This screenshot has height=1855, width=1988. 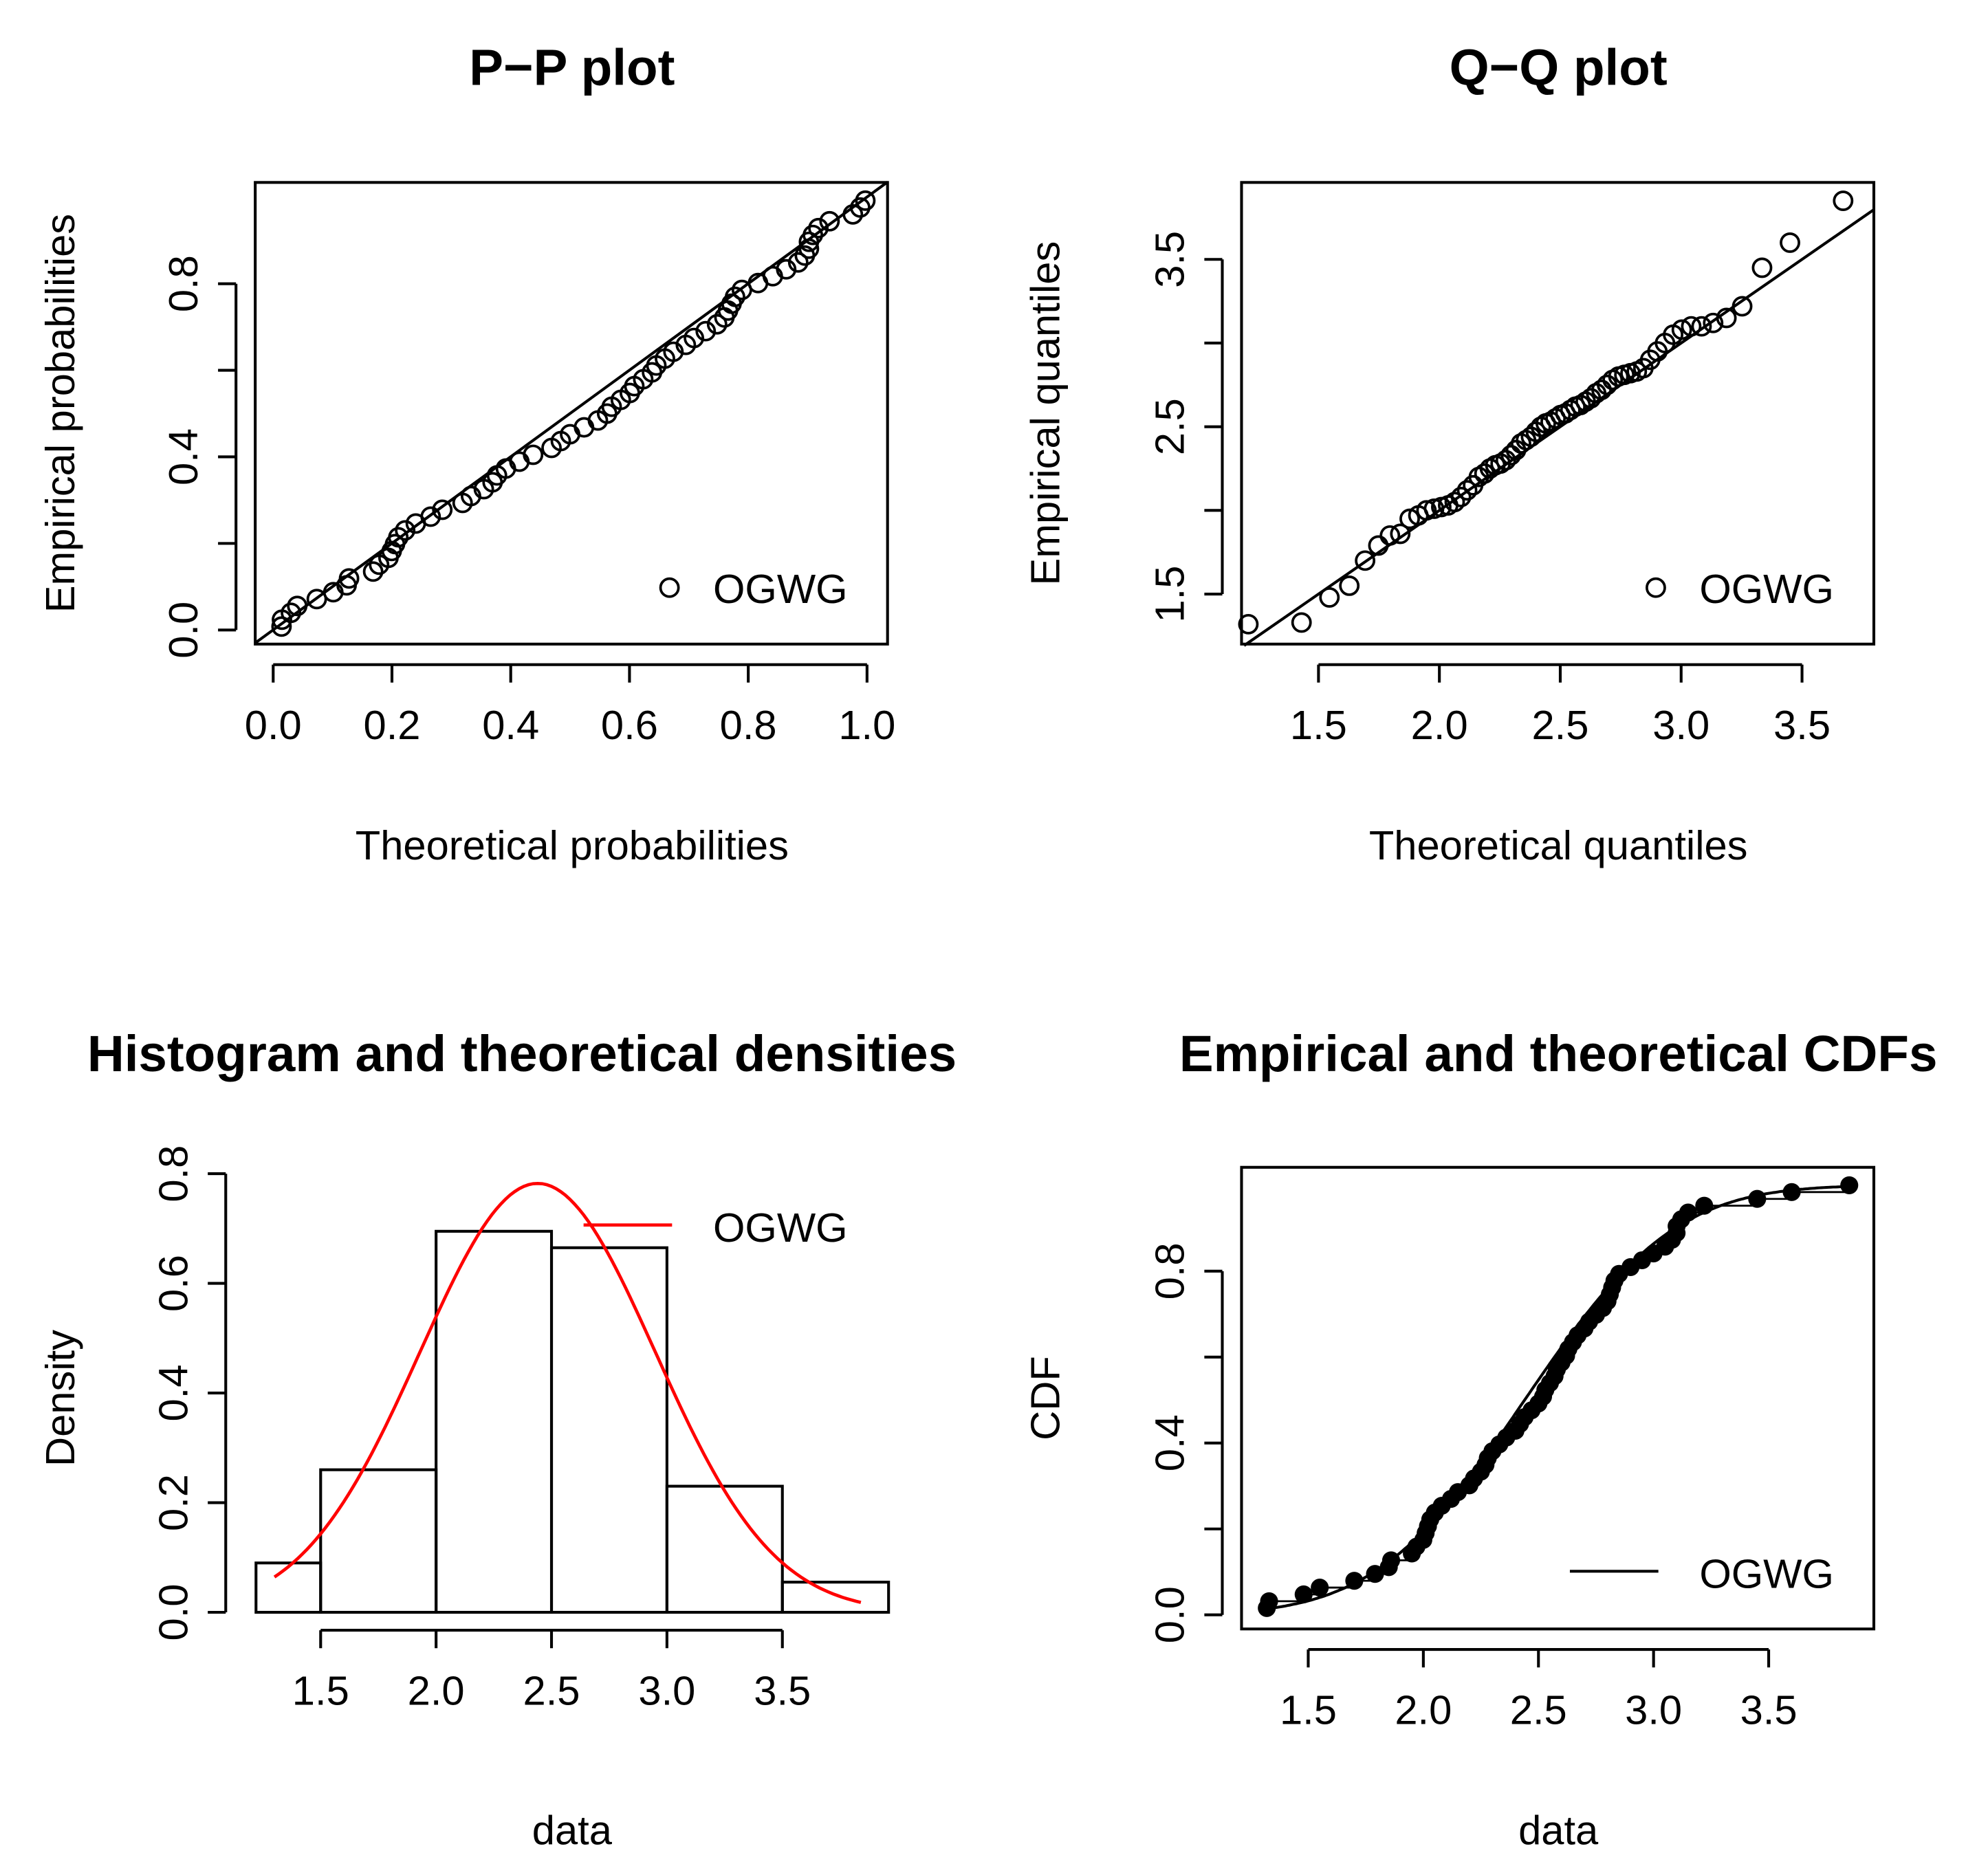 What do you see at coordinates (1558, 1053) in the screenshot?
I see `cdf-title: Empirical and theoretical CDFs` at bounding box center [1558, 1053].